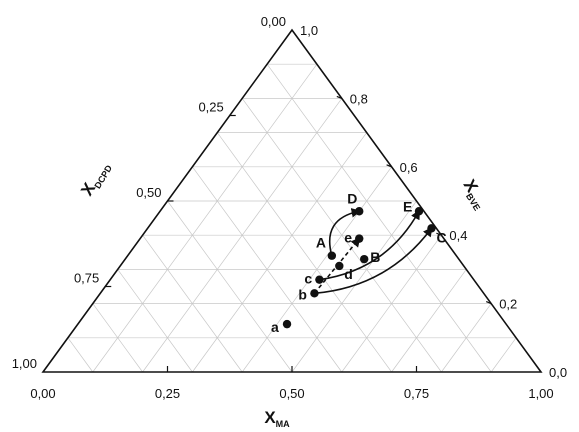  Describe the element at coordinates (407, 206) in the screenshot. I see `point-label-E: E` at that location.